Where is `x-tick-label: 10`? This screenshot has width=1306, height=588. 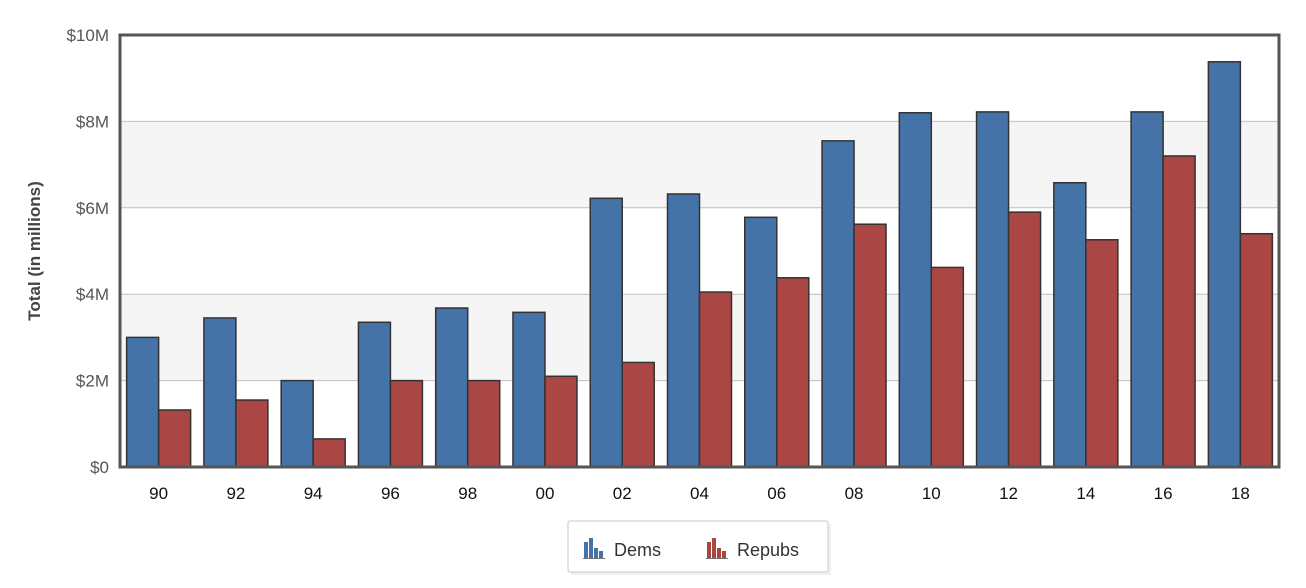 x-tick-label: 10 is located at coordinates (931, 493).